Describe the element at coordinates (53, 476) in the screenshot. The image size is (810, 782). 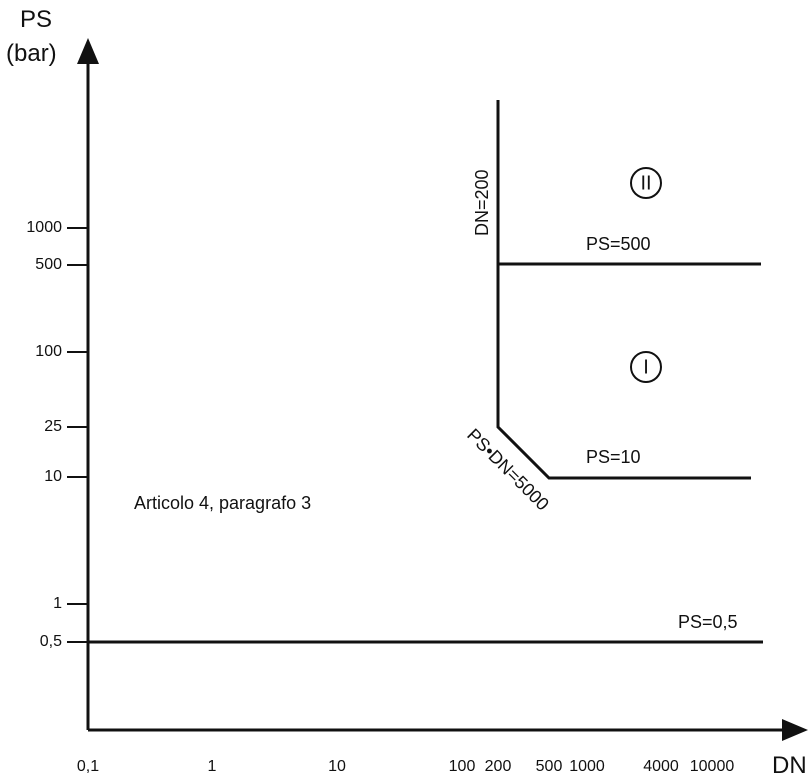
I see `y-tick-label: 10` at that location.